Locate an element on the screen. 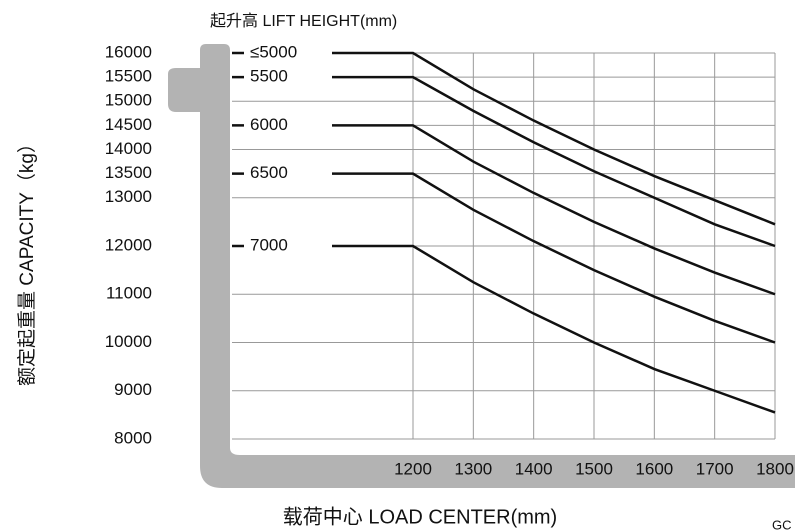 The image size is (802, 531). y-tick-label: 15500 is located at coordinates (128, 76).